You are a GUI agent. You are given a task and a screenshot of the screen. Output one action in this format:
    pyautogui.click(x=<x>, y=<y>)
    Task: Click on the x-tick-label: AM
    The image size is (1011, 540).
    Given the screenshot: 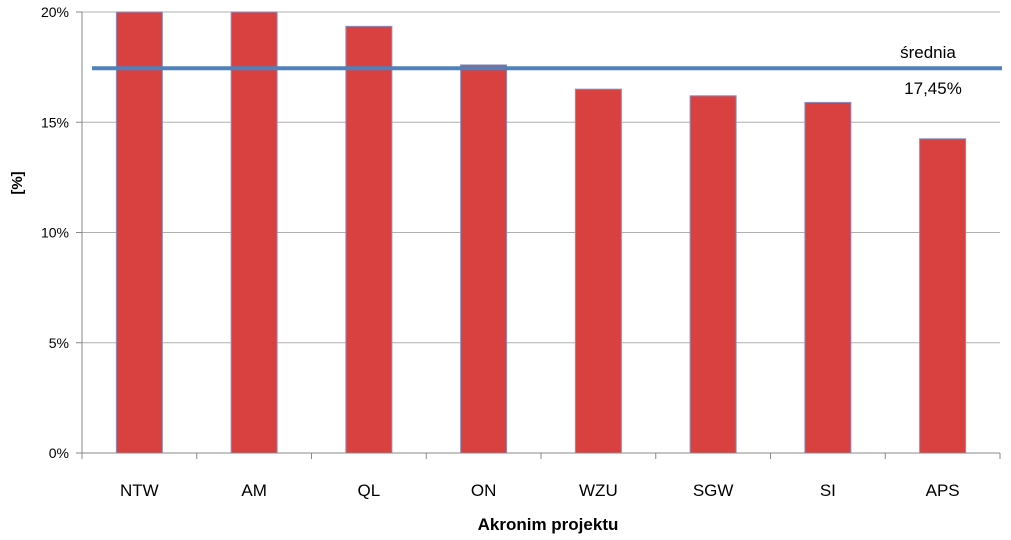 What is the action you would take?
    pyautogui.click(x=254, y=490)
    